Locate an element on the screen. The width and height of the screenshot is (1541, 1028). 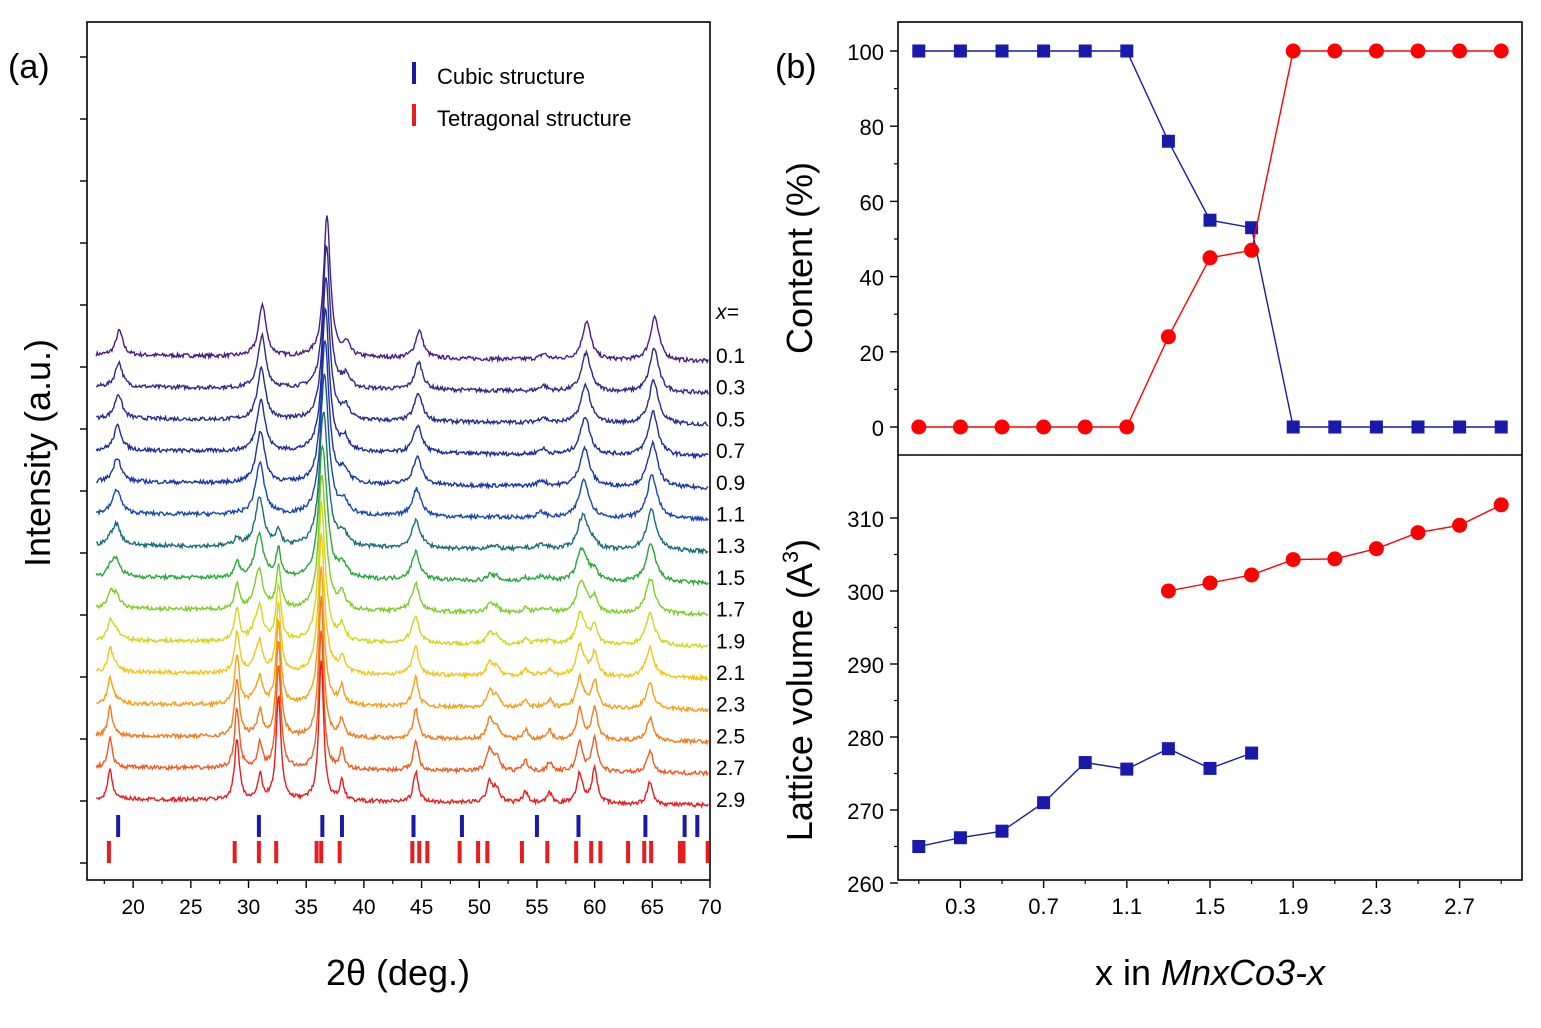
sample-label-2_3: 2.3 is located at coordinates (730, 705).